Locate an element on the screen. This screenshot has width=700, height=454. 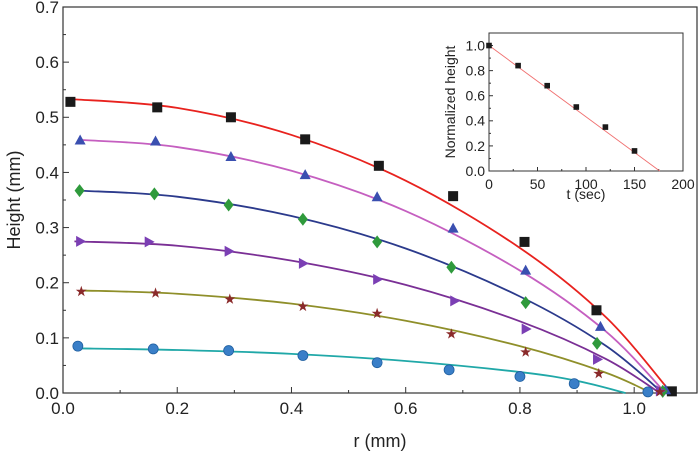
y-axis-label: Normalized height is located at coordinates (450, 101).